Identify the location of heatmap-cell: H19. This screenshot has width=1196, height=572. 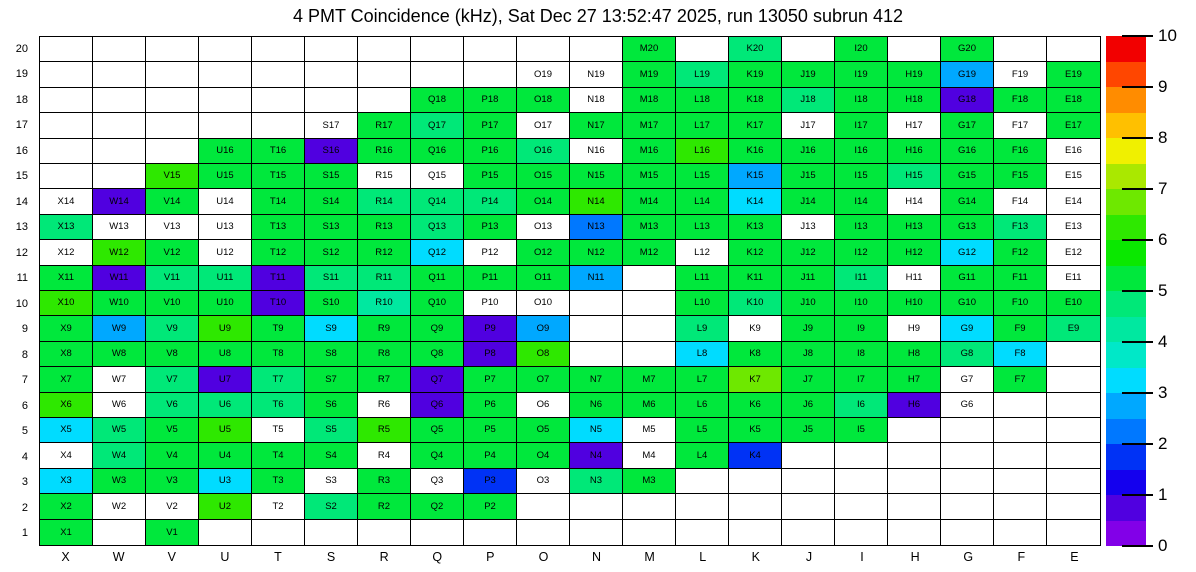
(914, 75).